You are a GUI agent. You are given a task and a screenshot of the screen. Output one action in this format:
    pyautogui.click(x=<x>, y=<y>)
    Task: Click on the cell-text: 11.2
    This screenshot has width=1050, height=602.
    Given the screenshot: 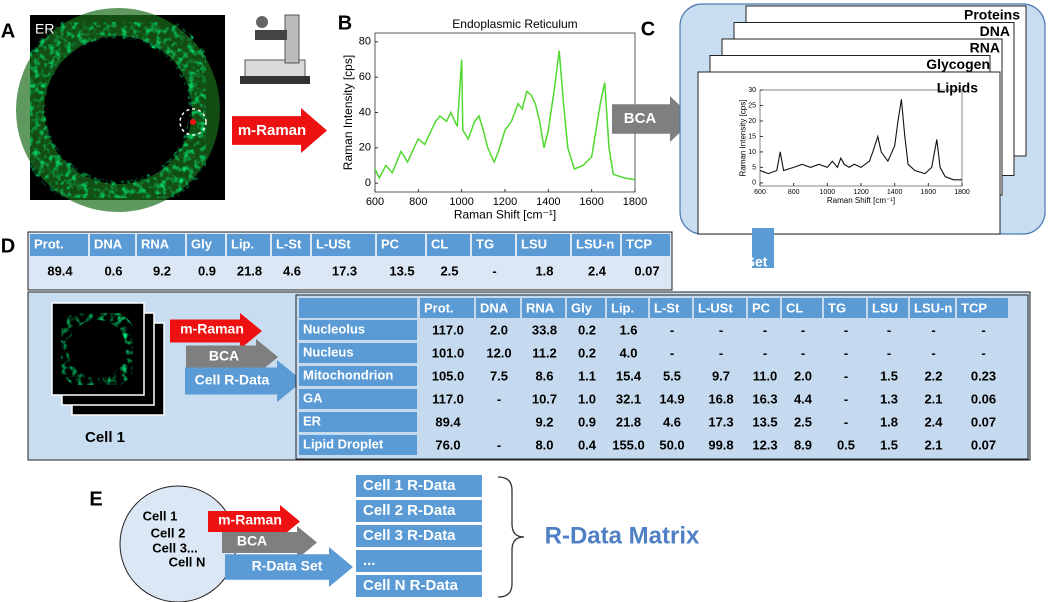 What is the action you would take?
    pyautogui.click(x=544, y=352)
    